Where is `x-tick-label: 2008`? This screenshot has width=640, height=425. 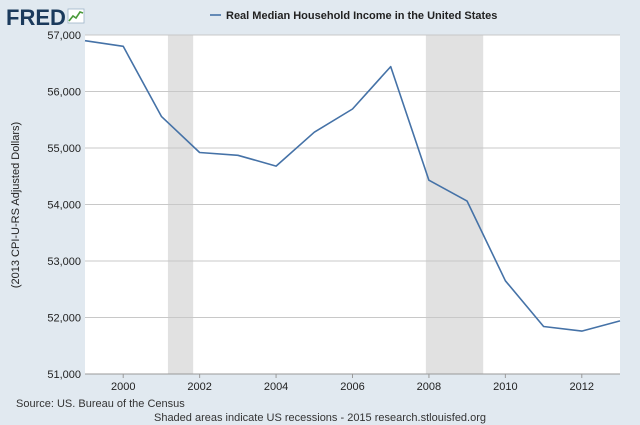 x-tick-label: 2008 is located at coordinates (429, 387).